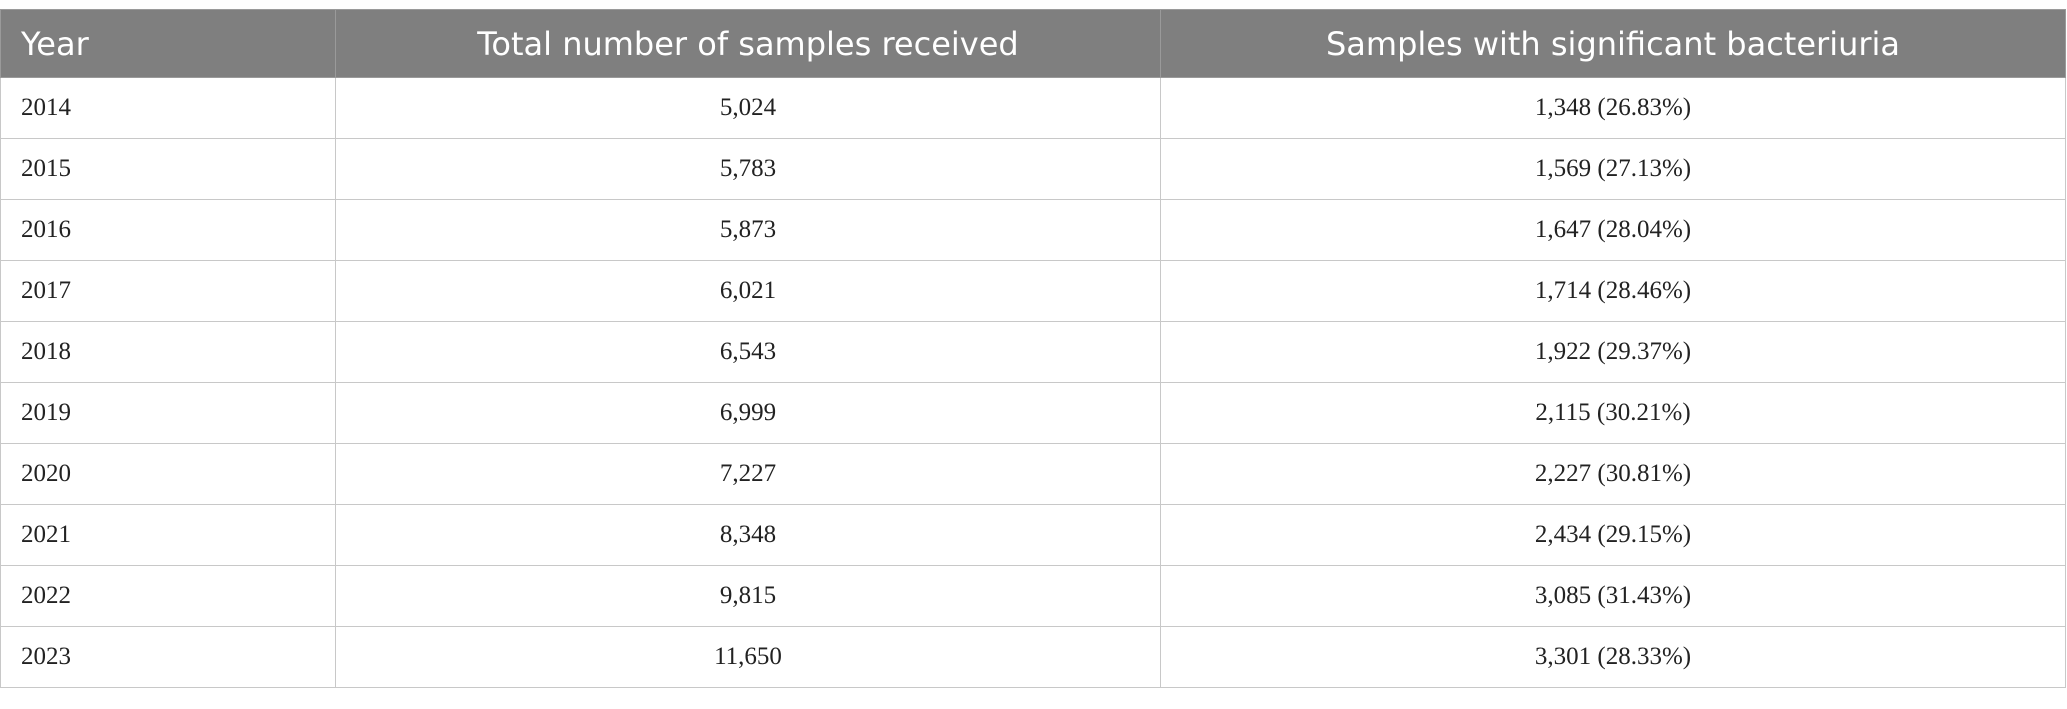  I want to click on table-cell: 6,021, so click(748, 291).